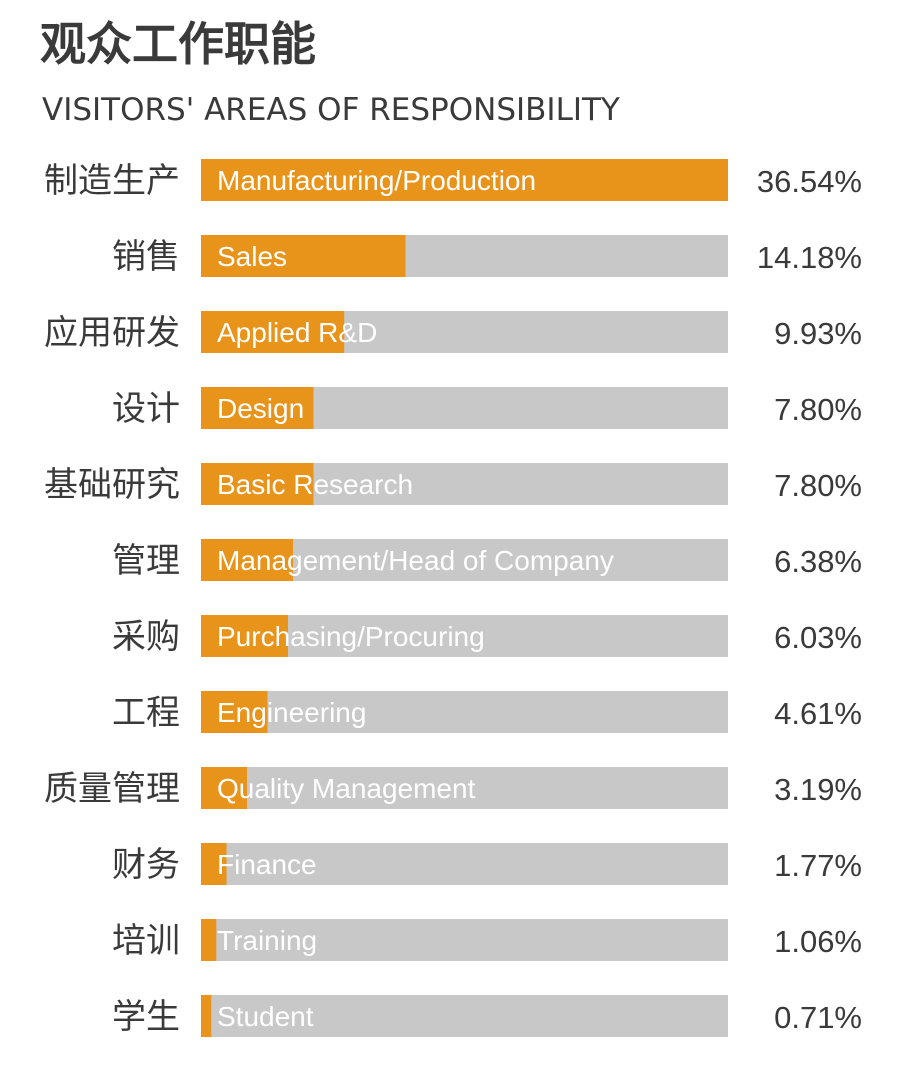 Image resolution: width=921 pixels, height=1080 pixels. I want to click on bar-row: 学生 Student 0.71%, so click(487, 1016).